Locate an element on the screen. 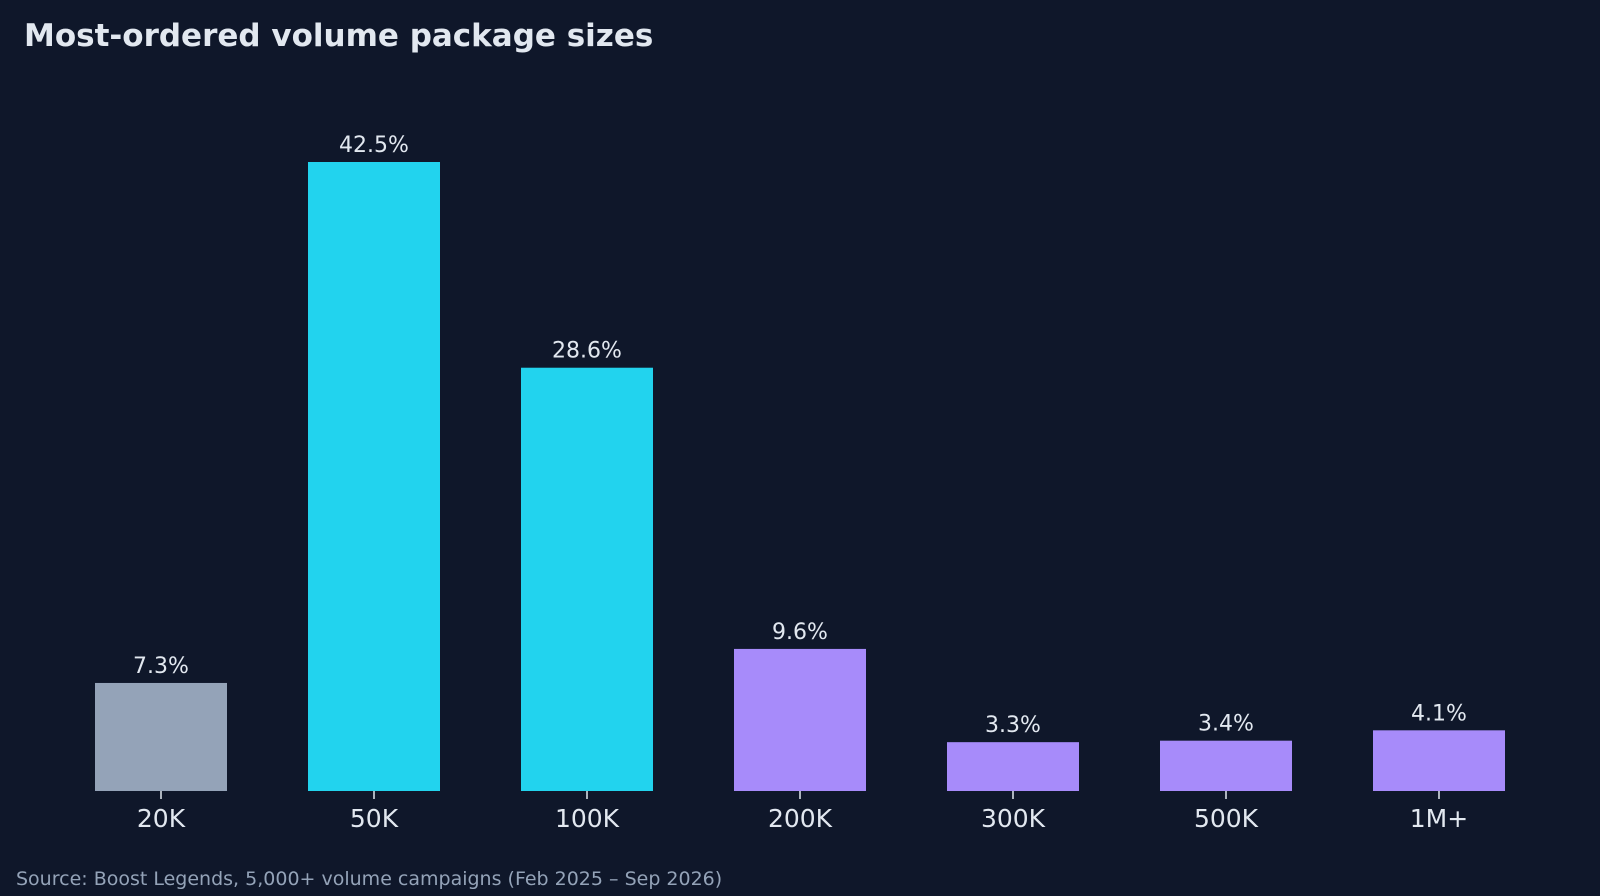 The image size is (1600, 896). data-label: 4.1% is located at coordinates (1439, 713).